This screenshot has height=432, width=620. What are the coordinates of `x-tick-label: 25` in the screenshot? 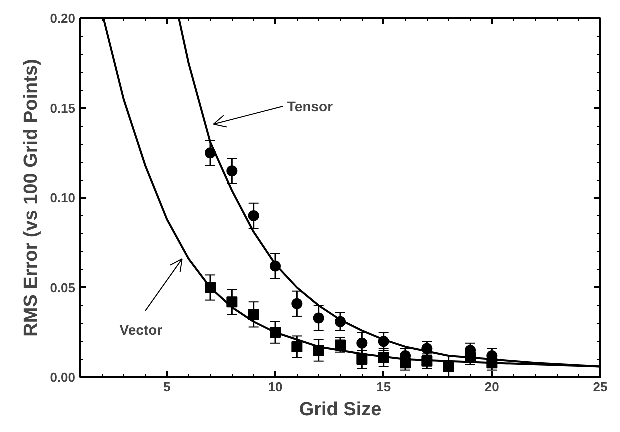 It's located at (600, 387).